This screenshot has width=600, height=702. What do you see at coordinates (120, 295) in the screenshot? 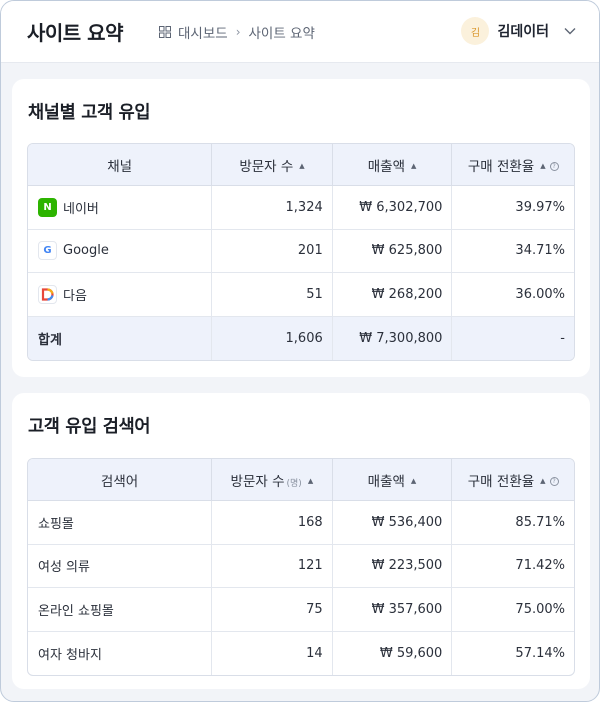
I see `channel-cell: 다음` at bounding box center [120, 295].